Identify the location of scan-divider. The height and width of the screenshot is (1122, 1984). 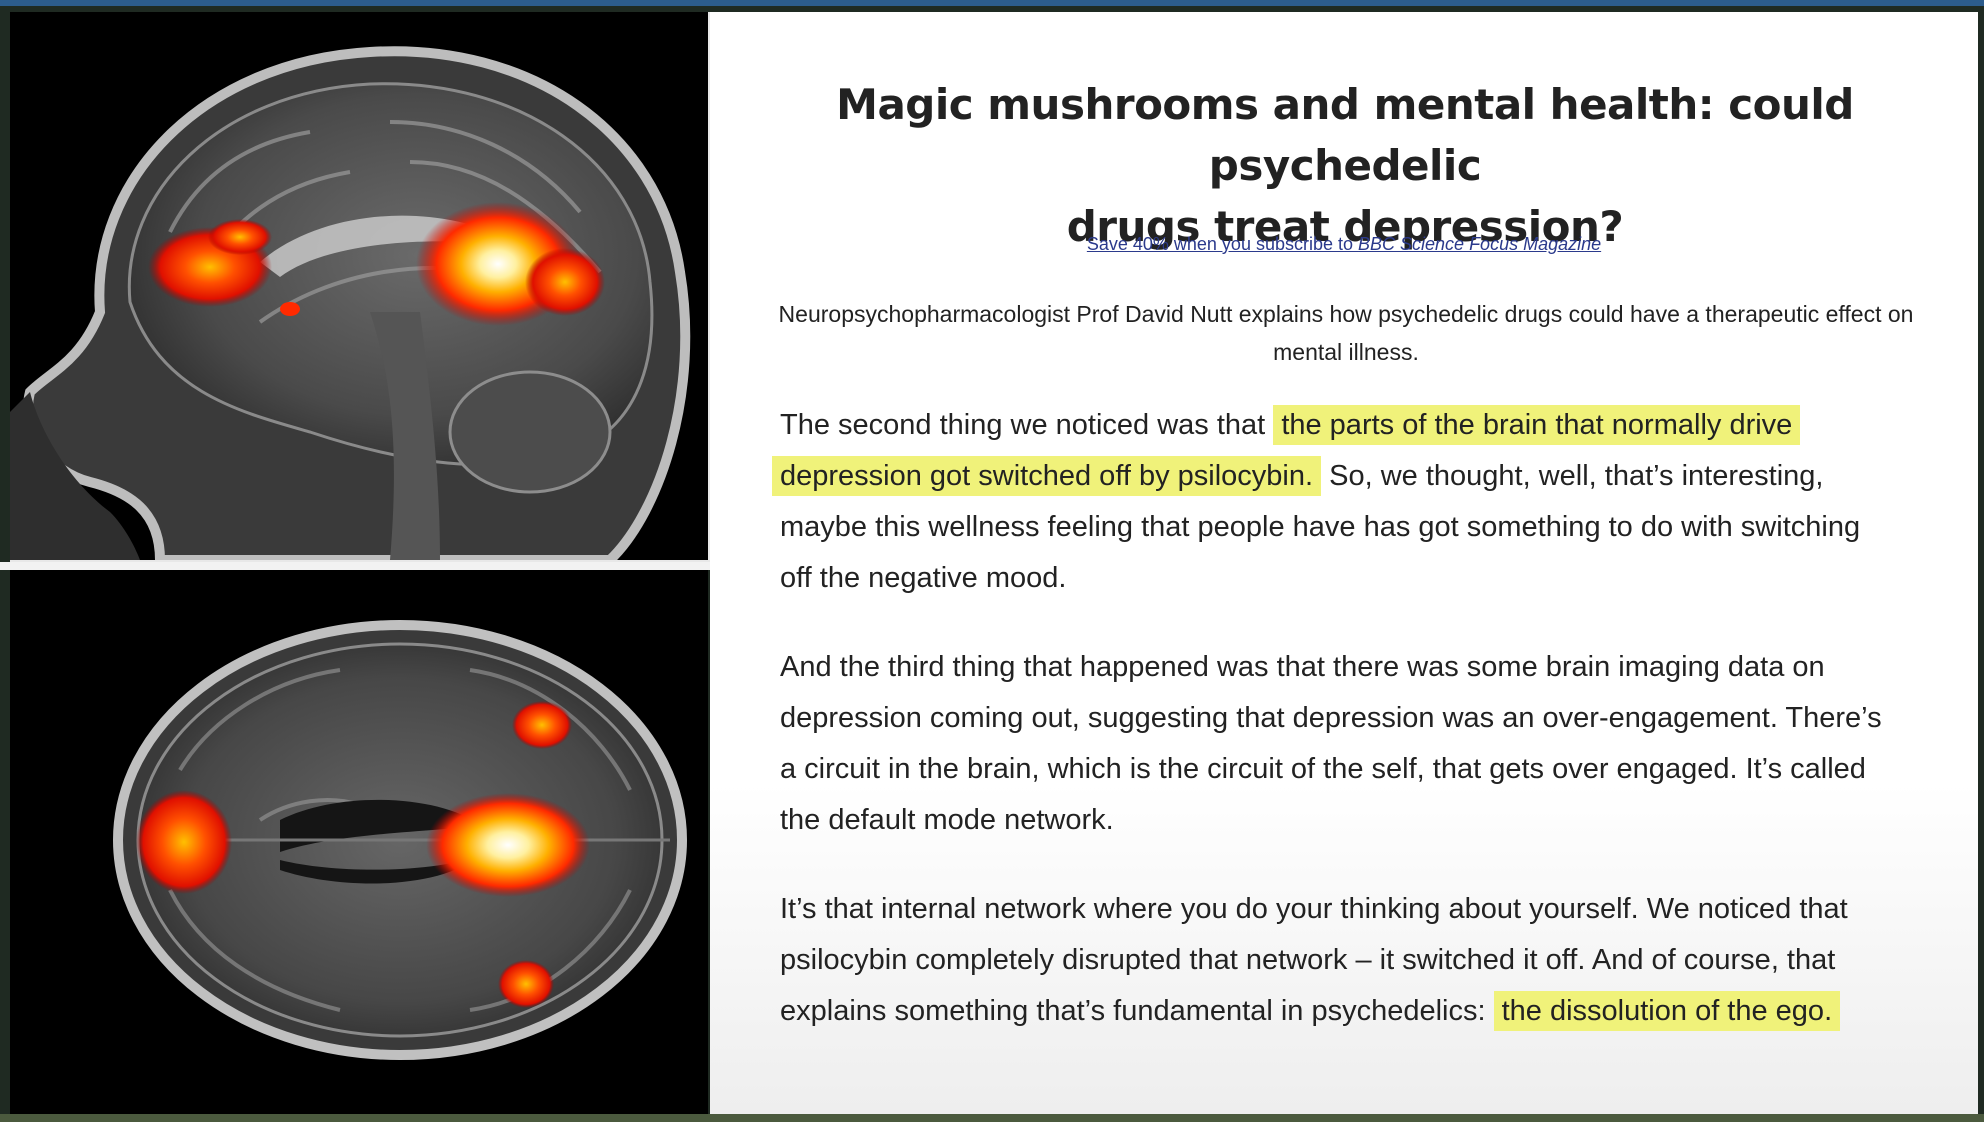
(355, 566).